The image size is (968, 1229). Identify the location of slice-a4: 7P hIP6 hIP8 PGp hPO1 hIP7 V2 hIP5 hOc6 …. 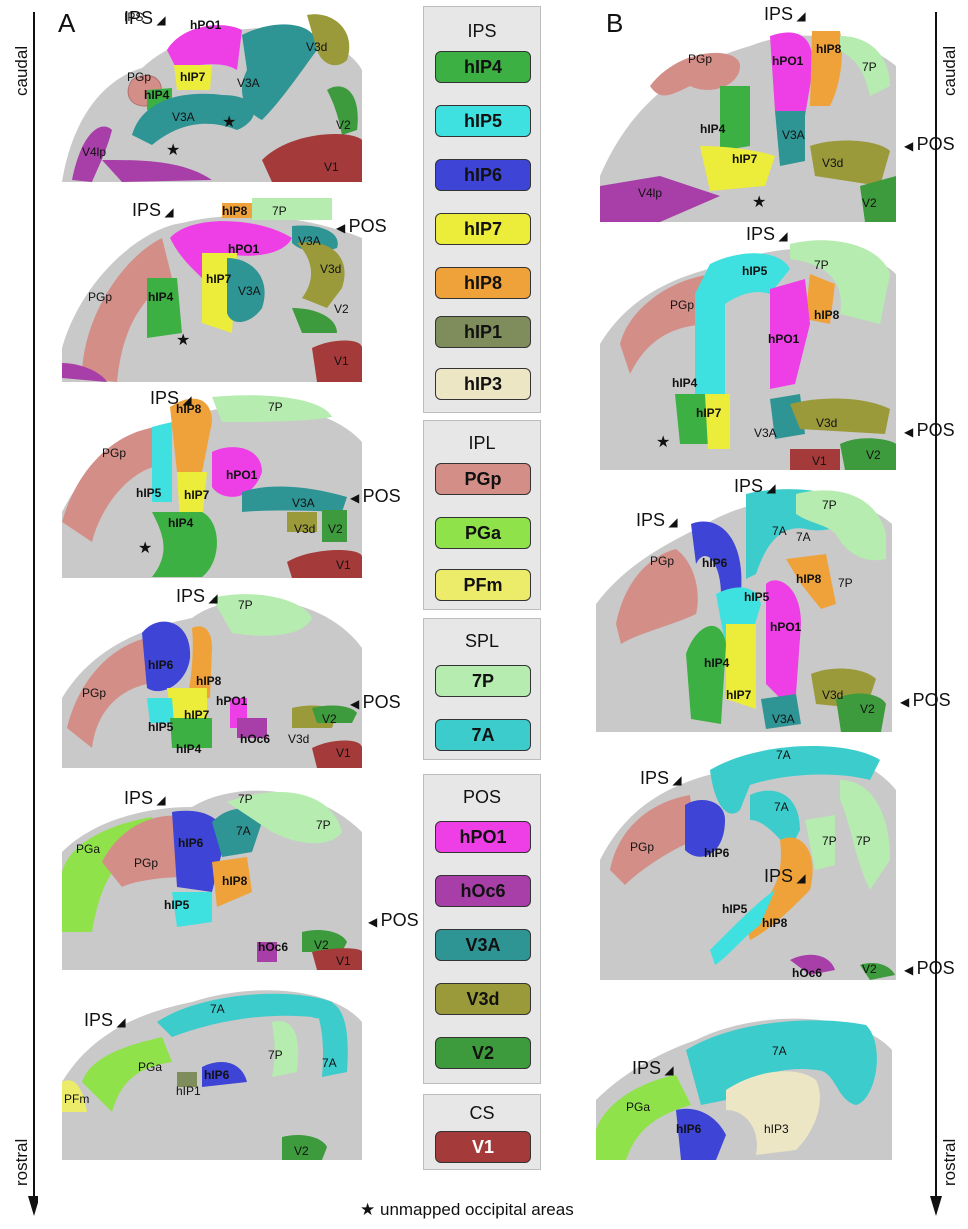
(212, 678).